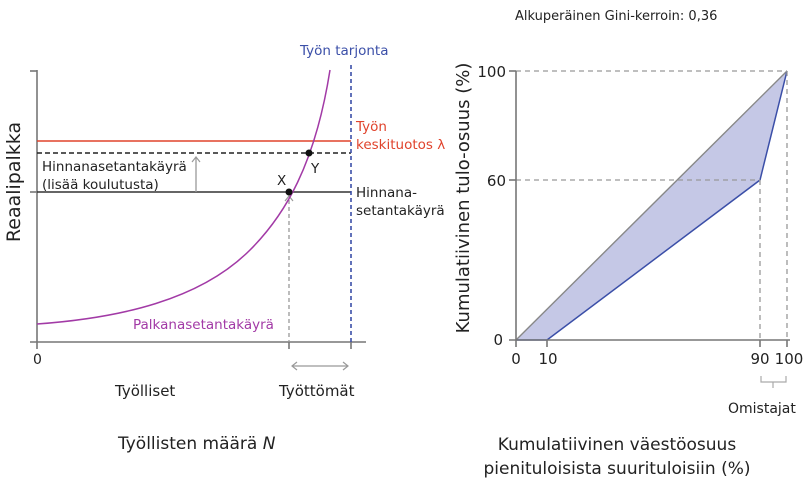 The width and height of the screenshot is (809, 488). What do you see at coordinates (289, 192) in the screenshot?
I see `point-x-marker` at bounding box center [289, 192].